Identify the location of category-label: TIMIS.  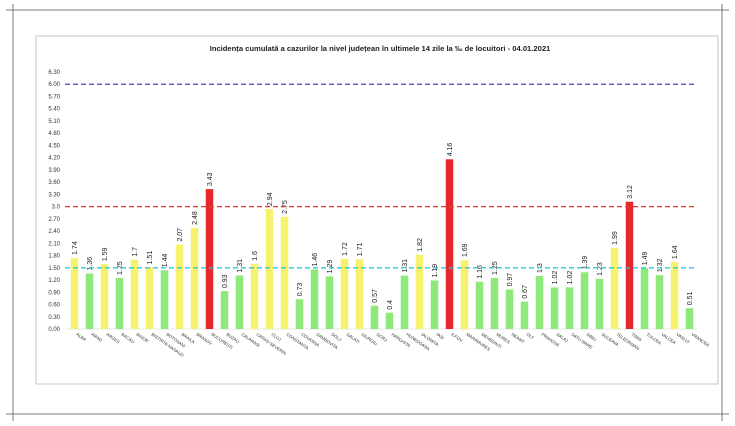
(636, 337).